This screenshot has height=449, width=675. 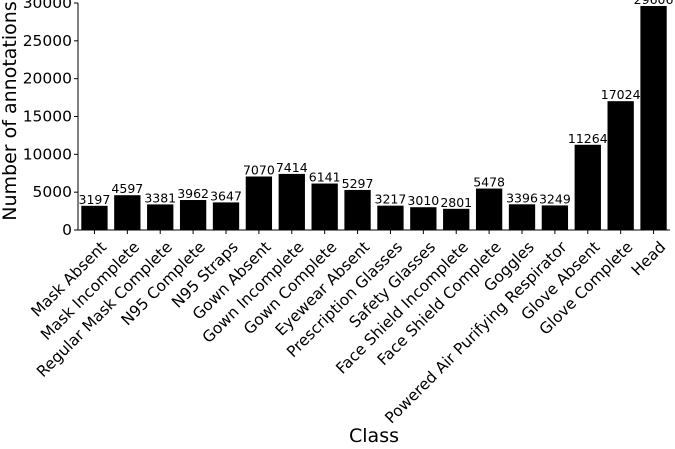 I want to click on data-label: 3381, so click(x=160, y=197).